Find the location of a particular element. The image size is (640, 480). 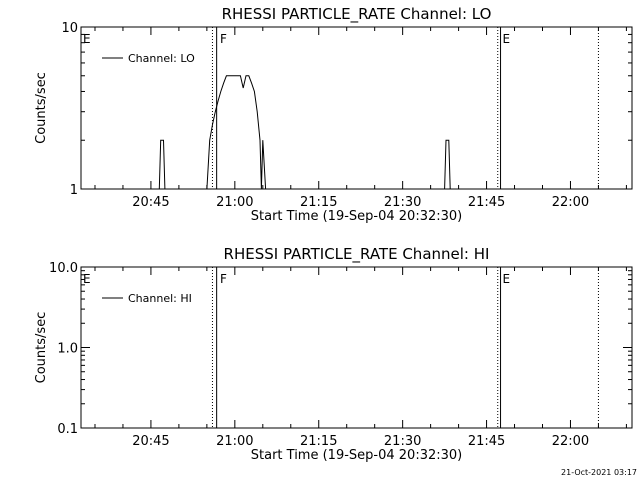

y-tick-label: 10 is located at coordinates (69, 28).